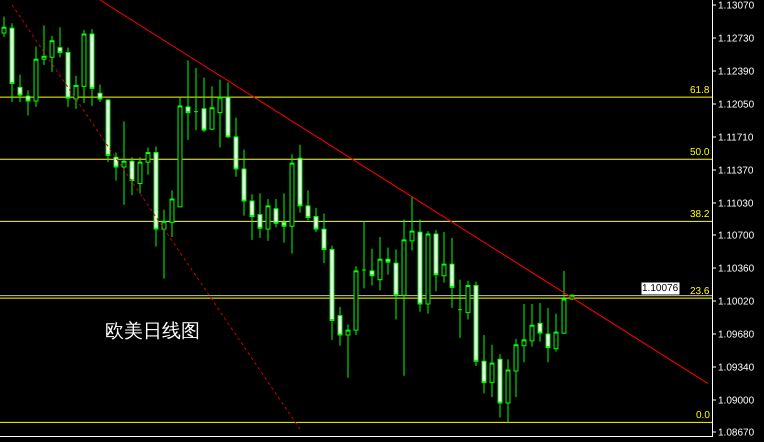 Image resolution: width=764 pixels, height=442 pixels. What do you see at coordinates (736, 236) in the screenshot?
I see `y-tick-label: 1.10700` at bounding box center [736, 236].